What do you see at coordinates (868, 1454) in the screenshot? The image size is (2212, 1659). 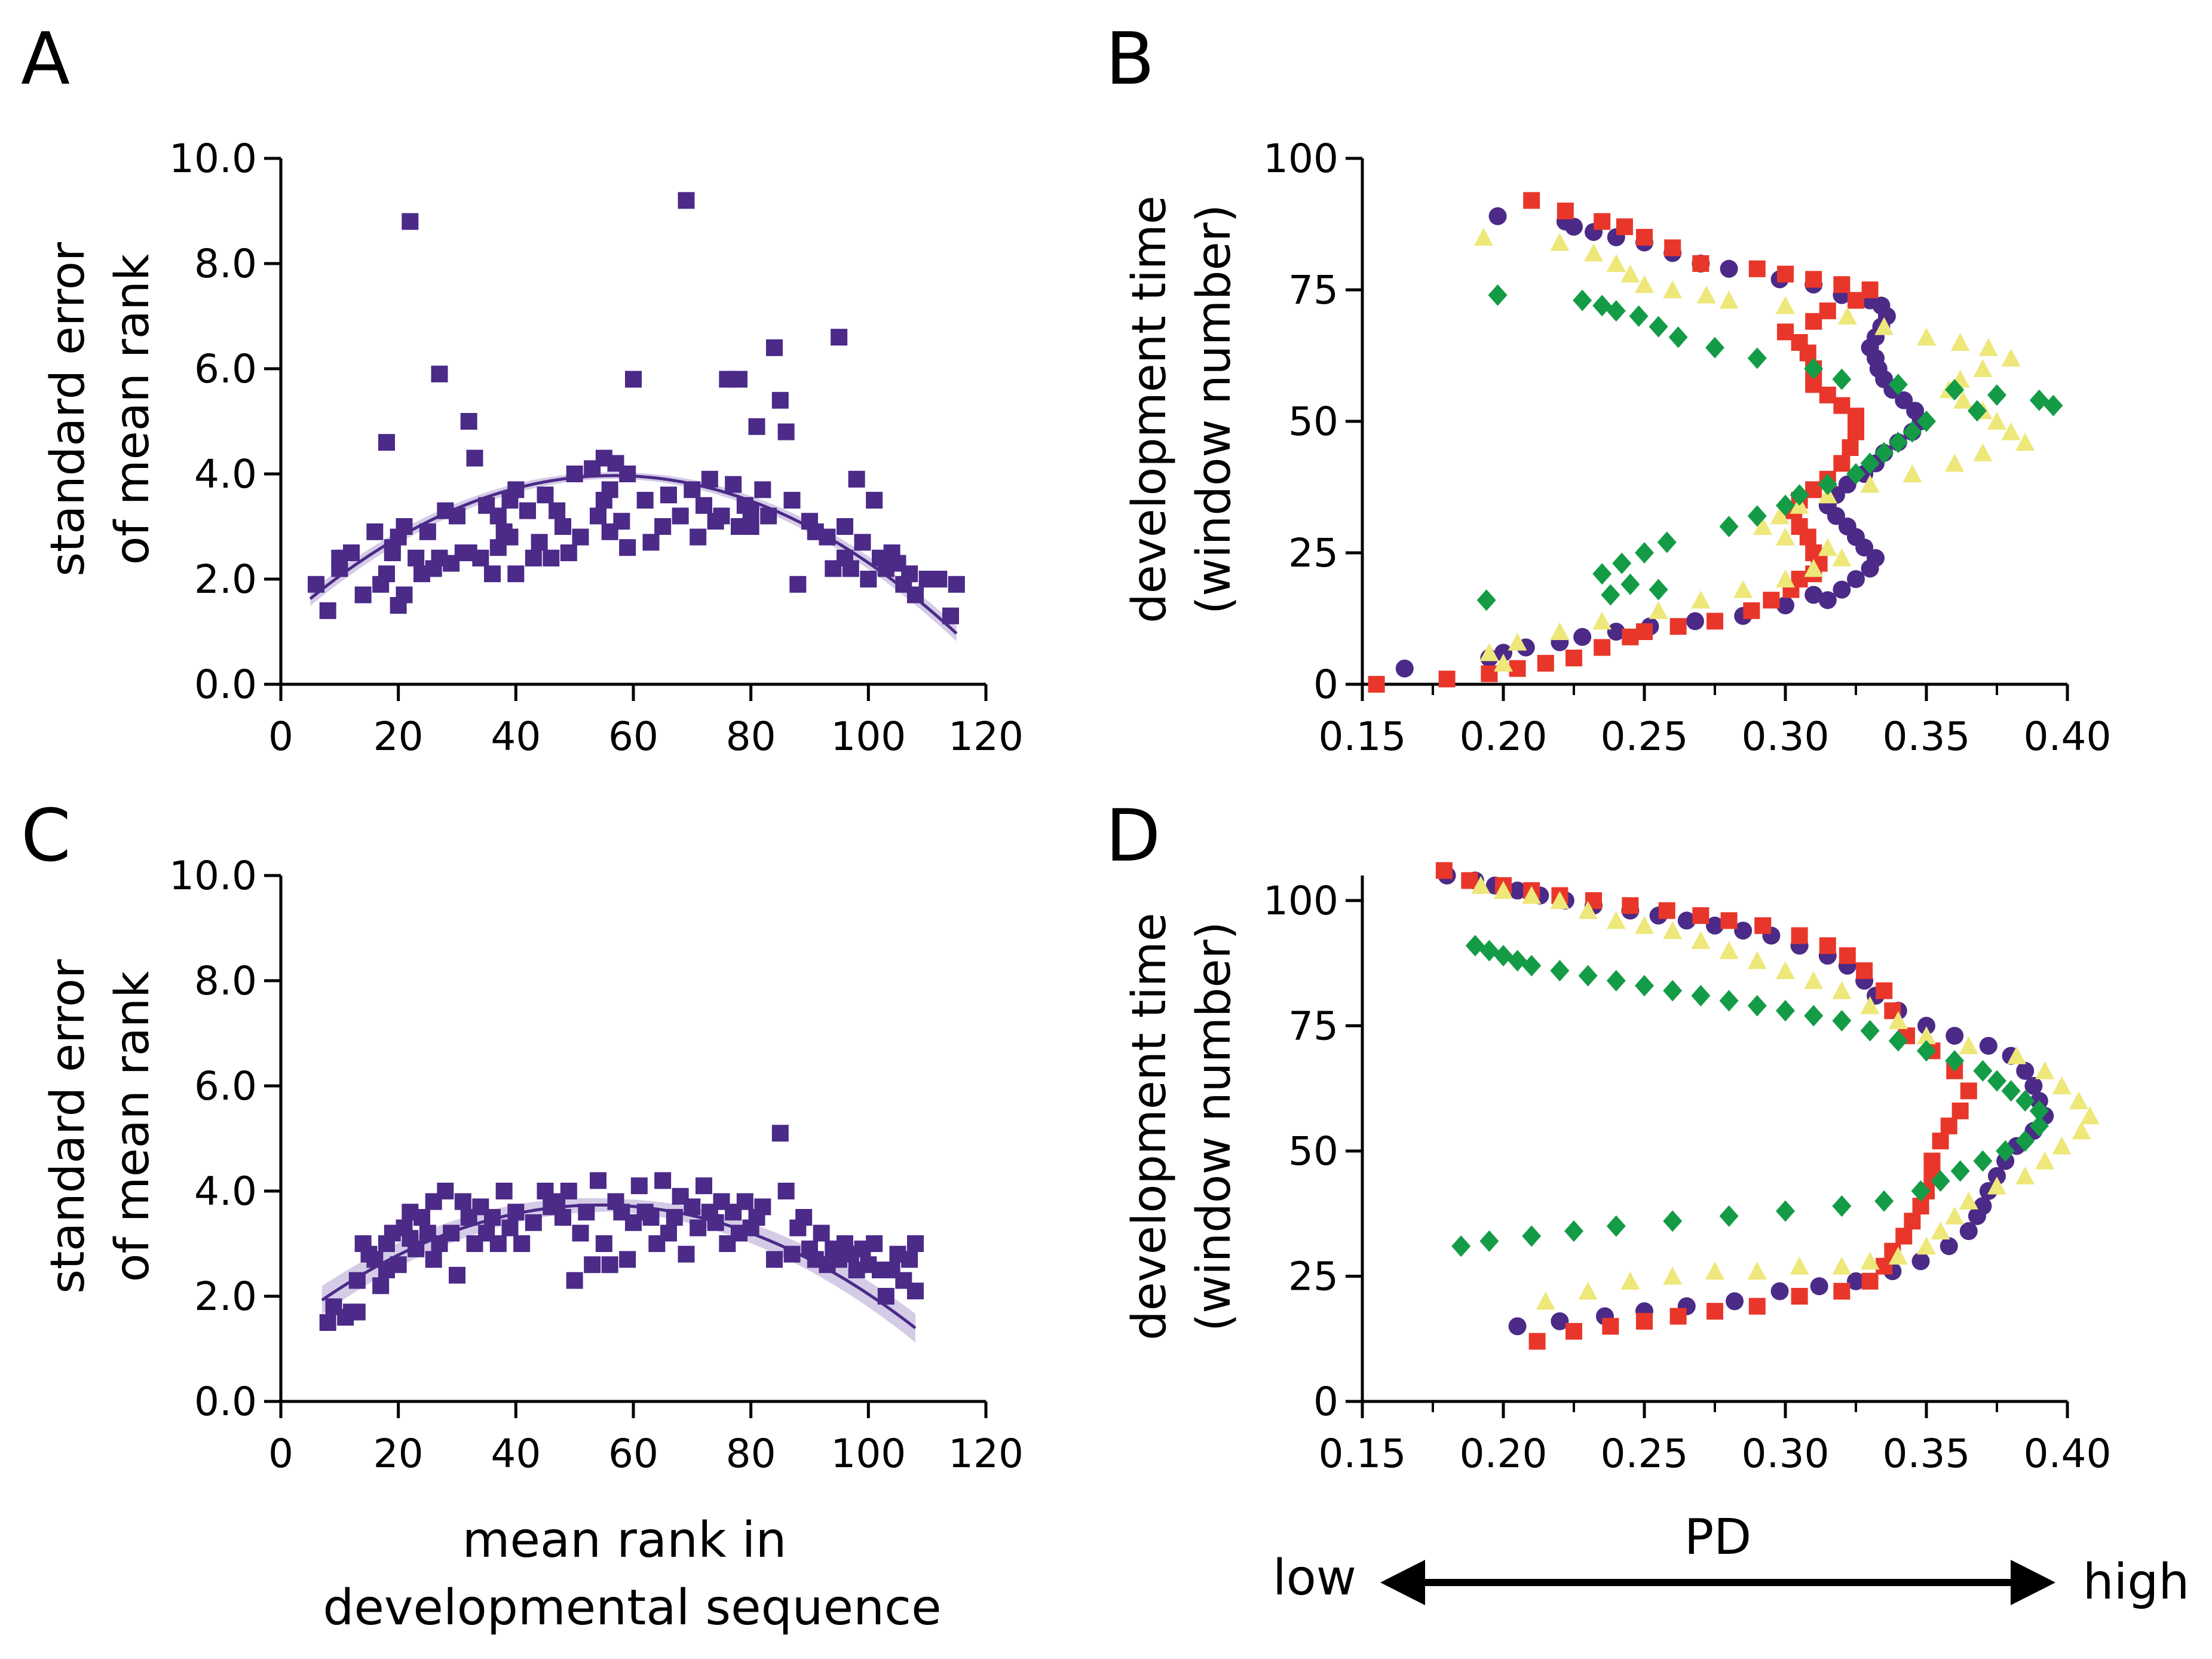 I see `panel-c-x-tick-label: 100` at bounding box center [868, 1454].